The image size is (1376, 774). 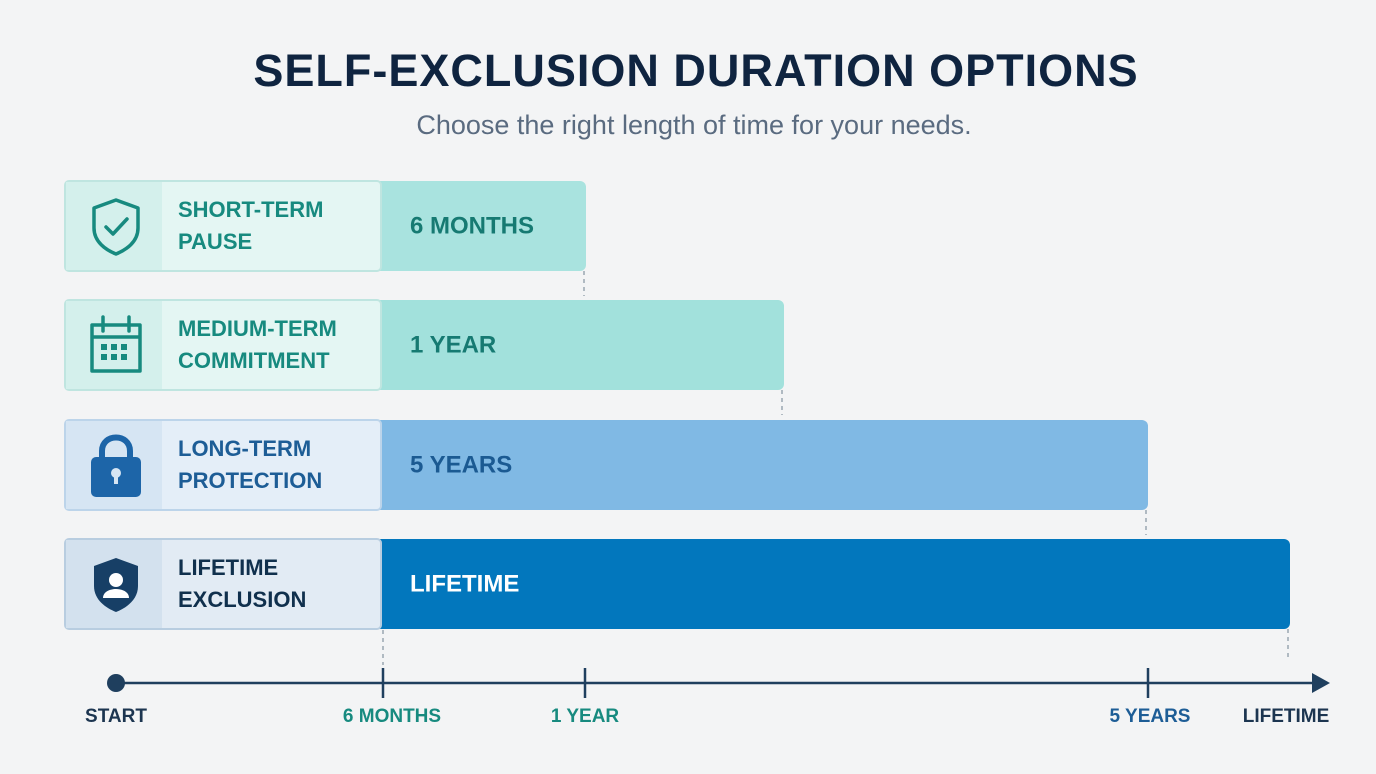 I want to click on icon-keyhole, so click(x=116, y=478).